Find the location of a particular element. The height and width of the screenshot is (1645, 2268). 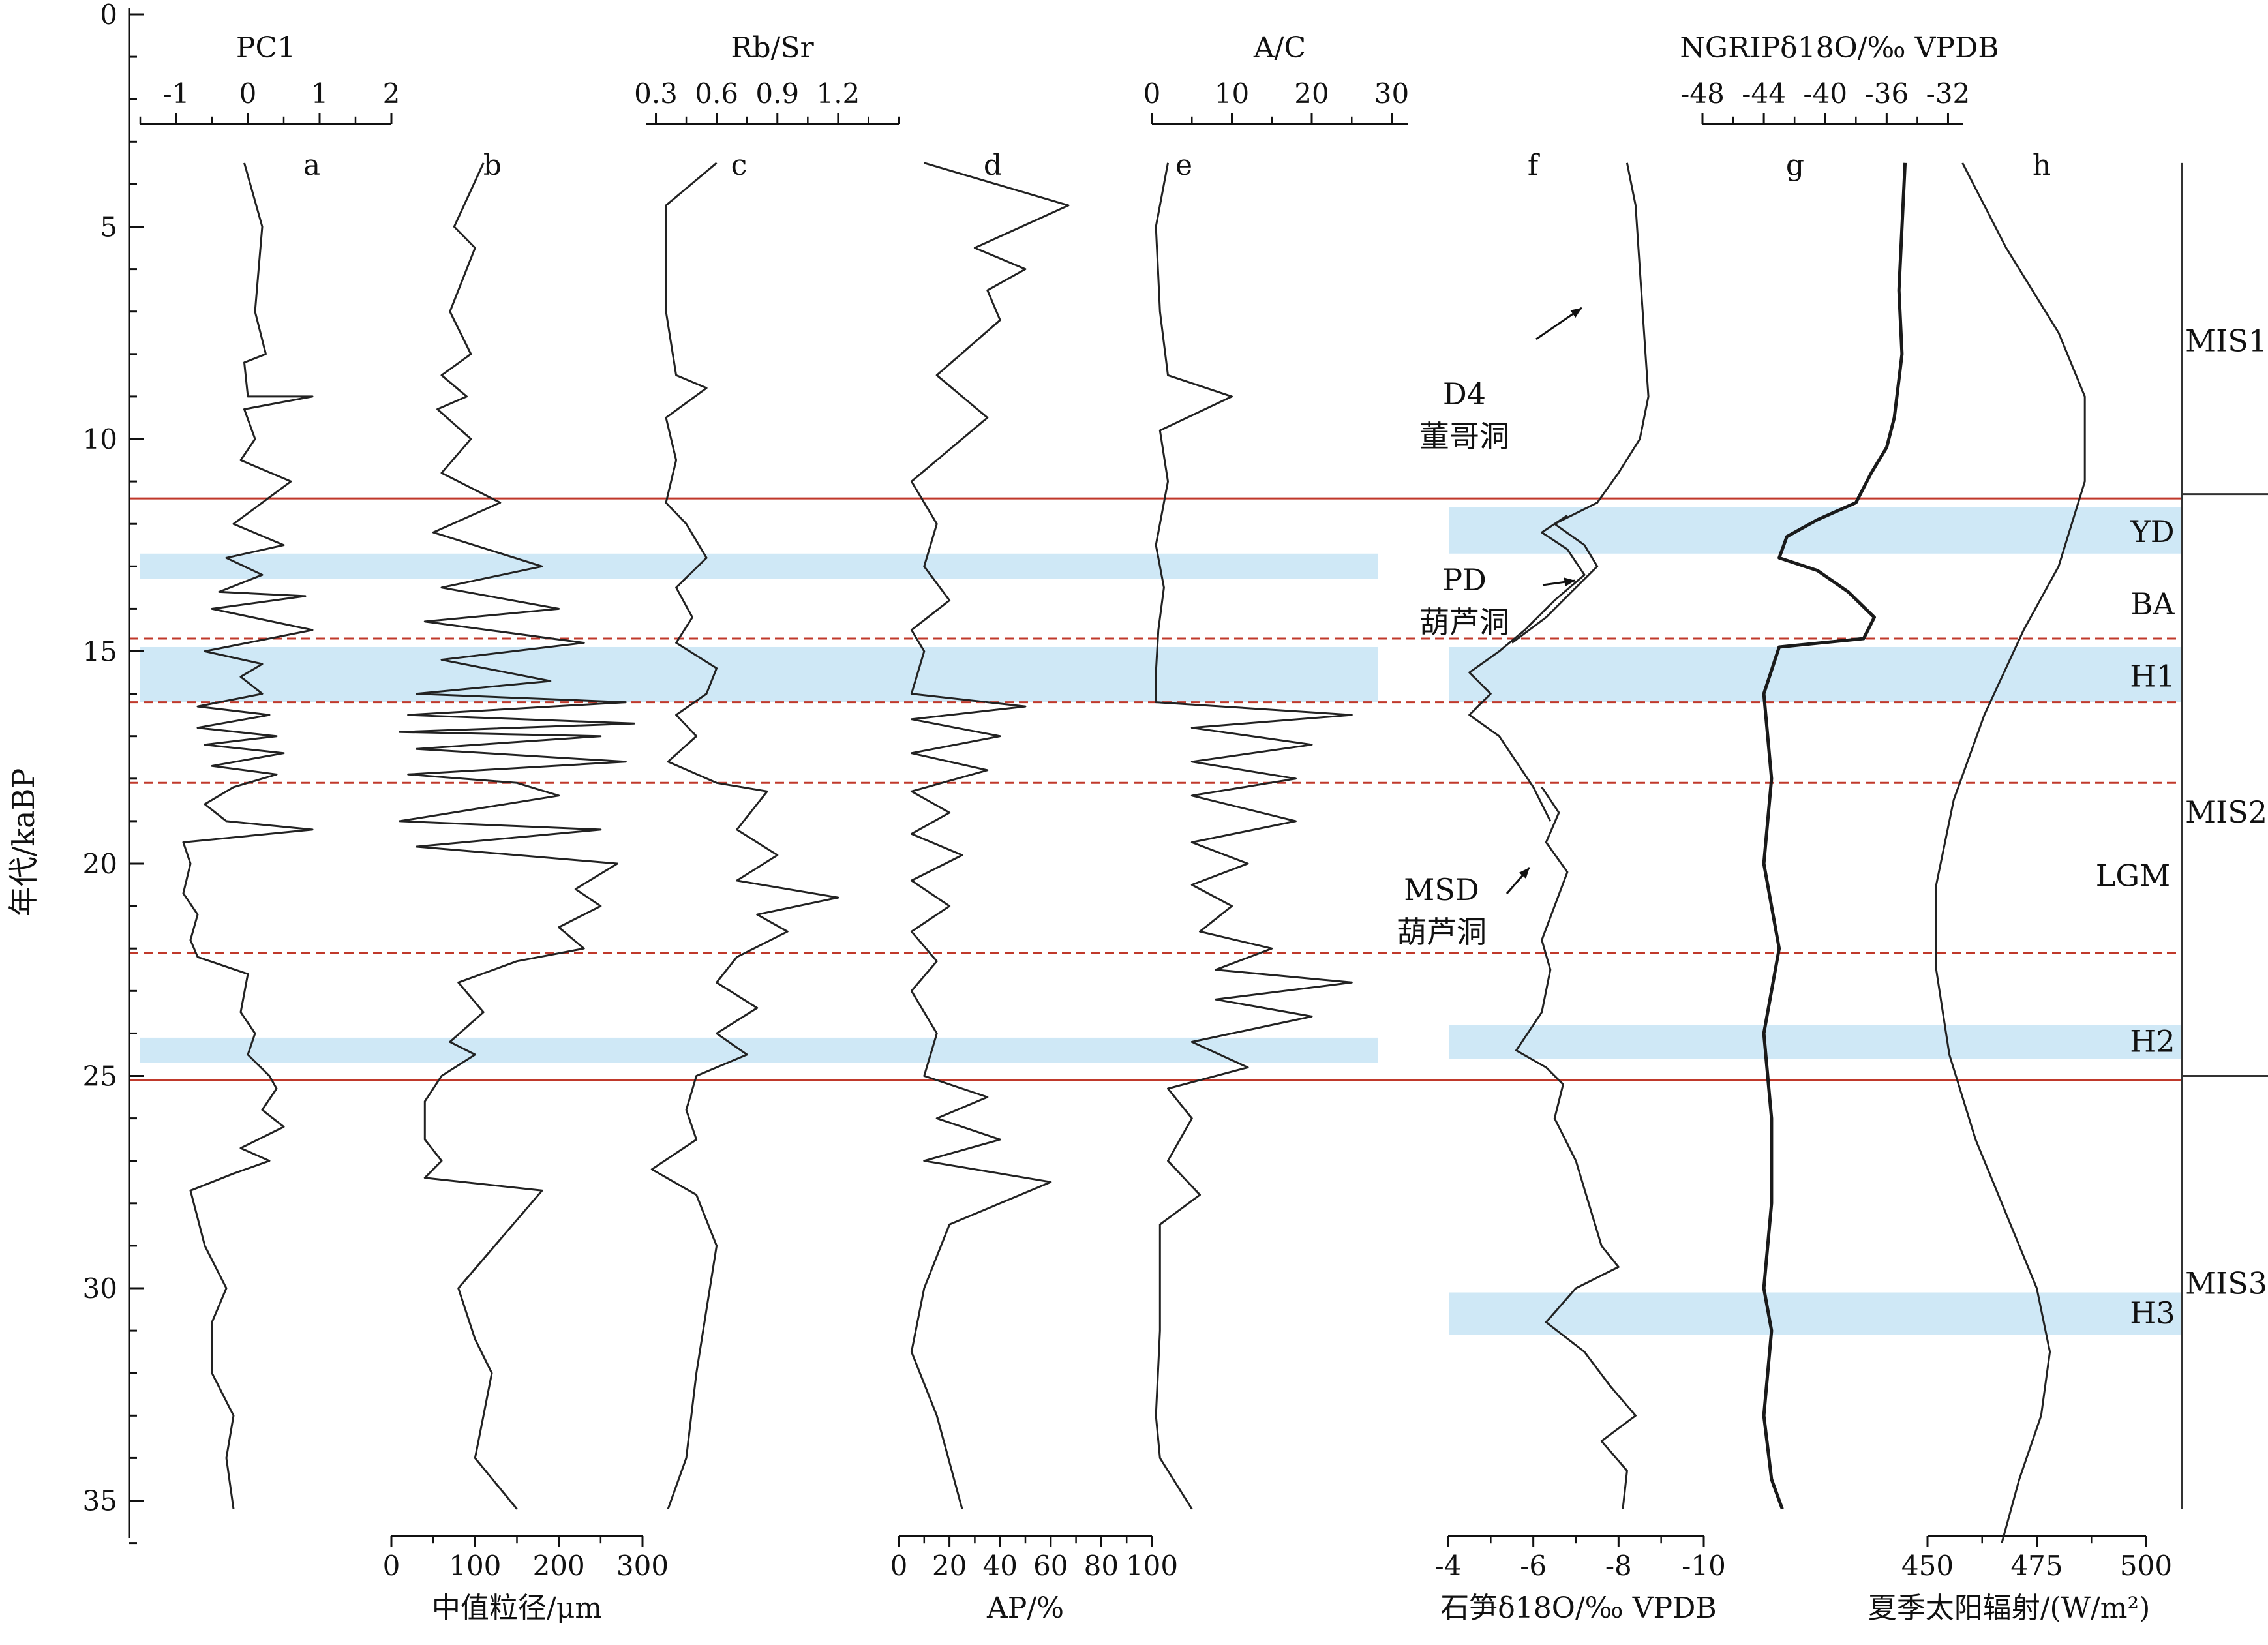

panel-tick-label: 1 is located at coordinates (320, 94).